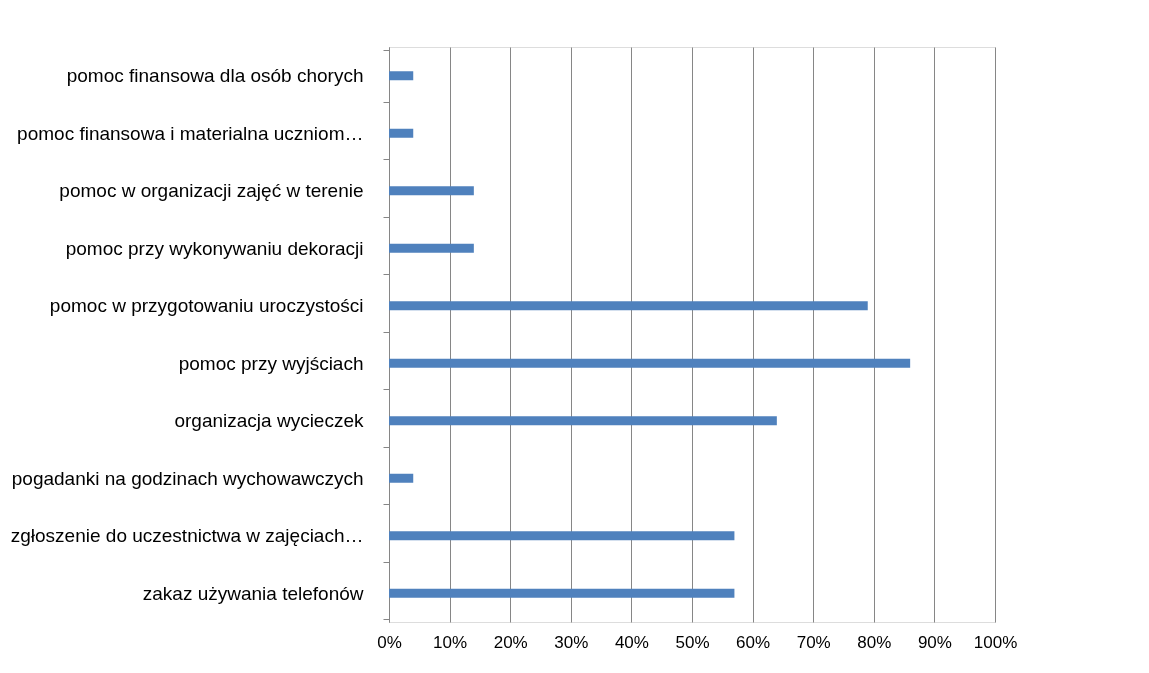 This screenshot has height=673, width=1149. What do you see at coordinates (253, 593) in the screenshot?
I see `y-tick-label: zakaz używania telefonów` at bounding box center [253, 593].